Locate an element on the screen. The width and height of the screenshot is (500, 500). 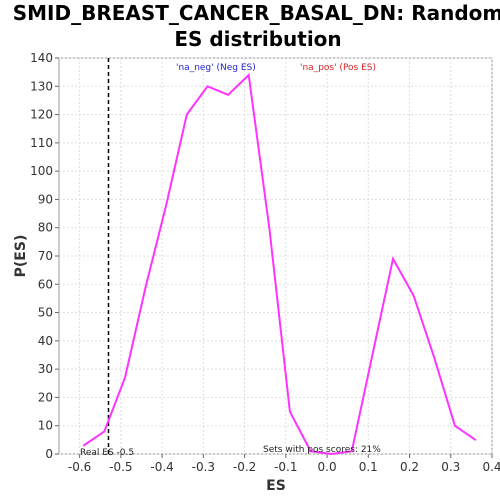
y-tick-label: 80 is located at coordinates (45, 228).